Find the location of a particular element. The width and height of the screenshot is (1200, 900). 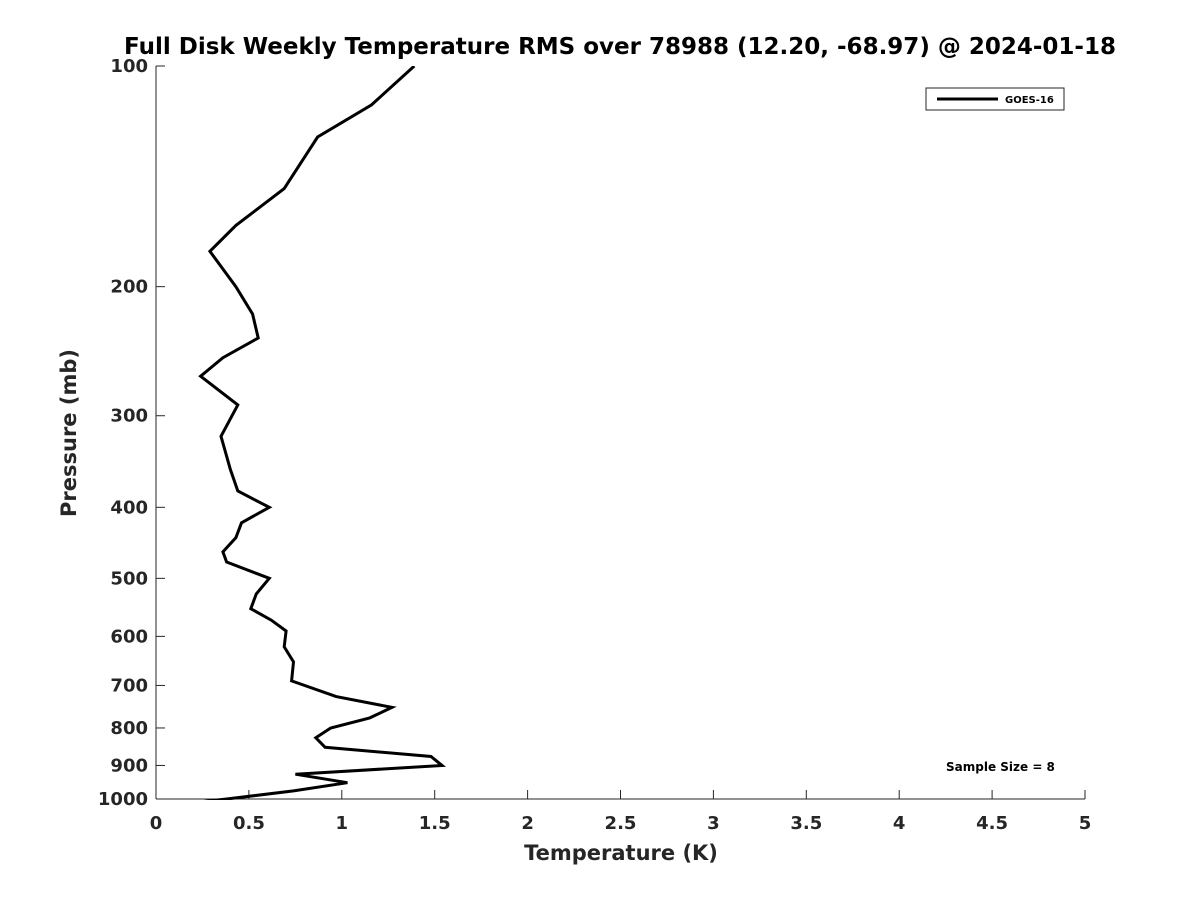

y-tick-label: 500 is located at coordinates (129, 578).